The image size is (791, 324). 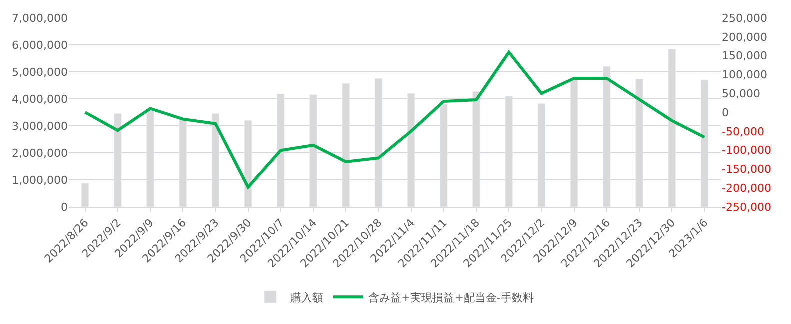 I want to click on y2-tick-label: -150,000, so click(x=747, y=169).